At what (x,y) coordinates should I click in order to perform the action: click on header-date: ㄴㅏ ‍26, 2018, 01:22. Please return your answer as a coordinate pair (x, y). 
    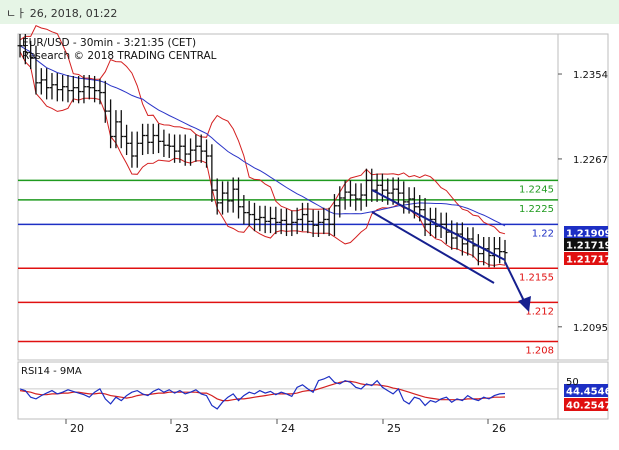
    Looking at the image, I should click on (62, 13).